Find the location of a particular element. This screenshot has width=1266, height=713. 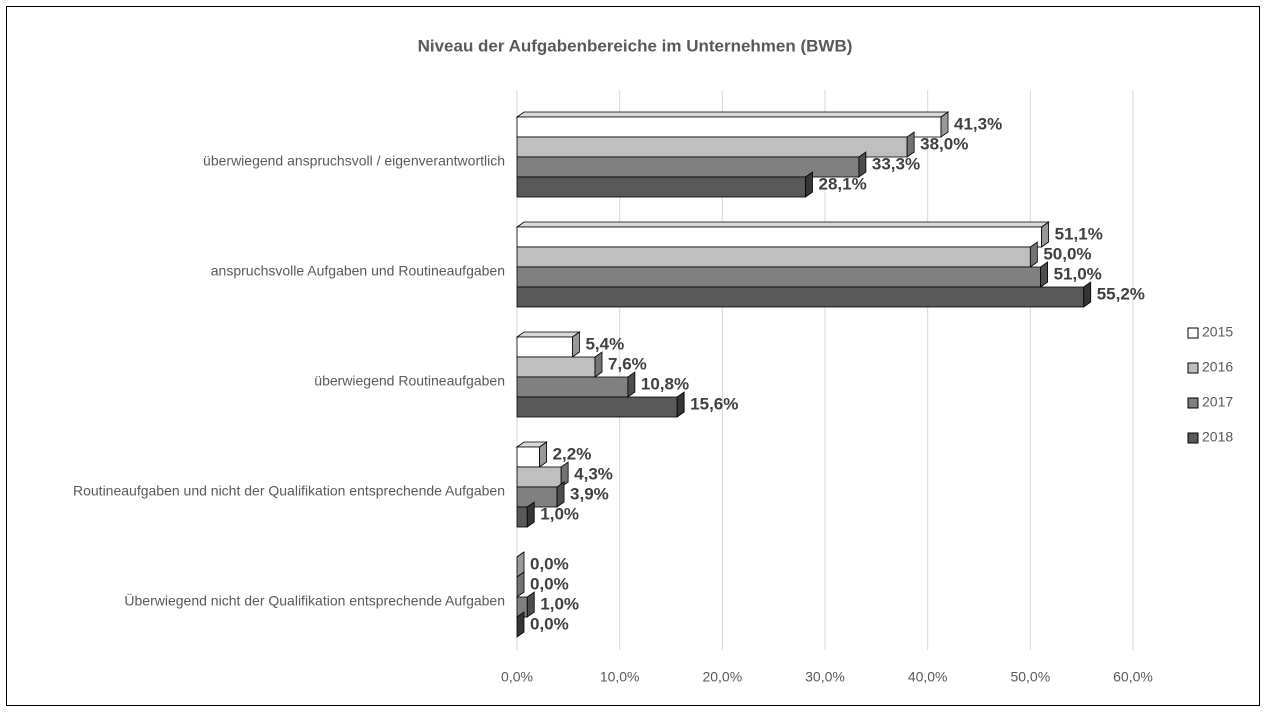

value-label: 15,6% is located at coordinates (714, 403).